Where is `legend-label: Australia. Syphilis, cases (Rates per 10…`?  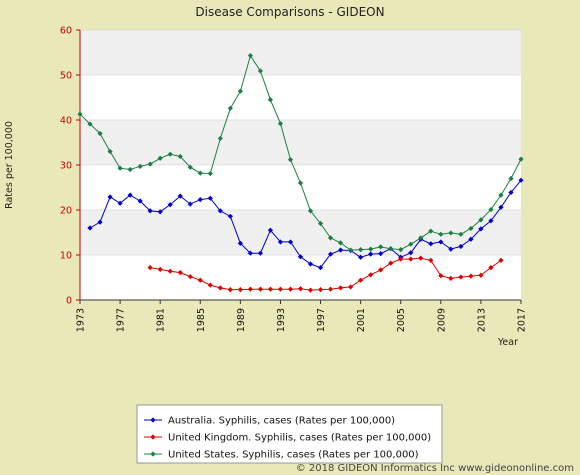 legend-label: Australia. Syphilis, cases (Rates per 10… is located at coordinates (281, 421).